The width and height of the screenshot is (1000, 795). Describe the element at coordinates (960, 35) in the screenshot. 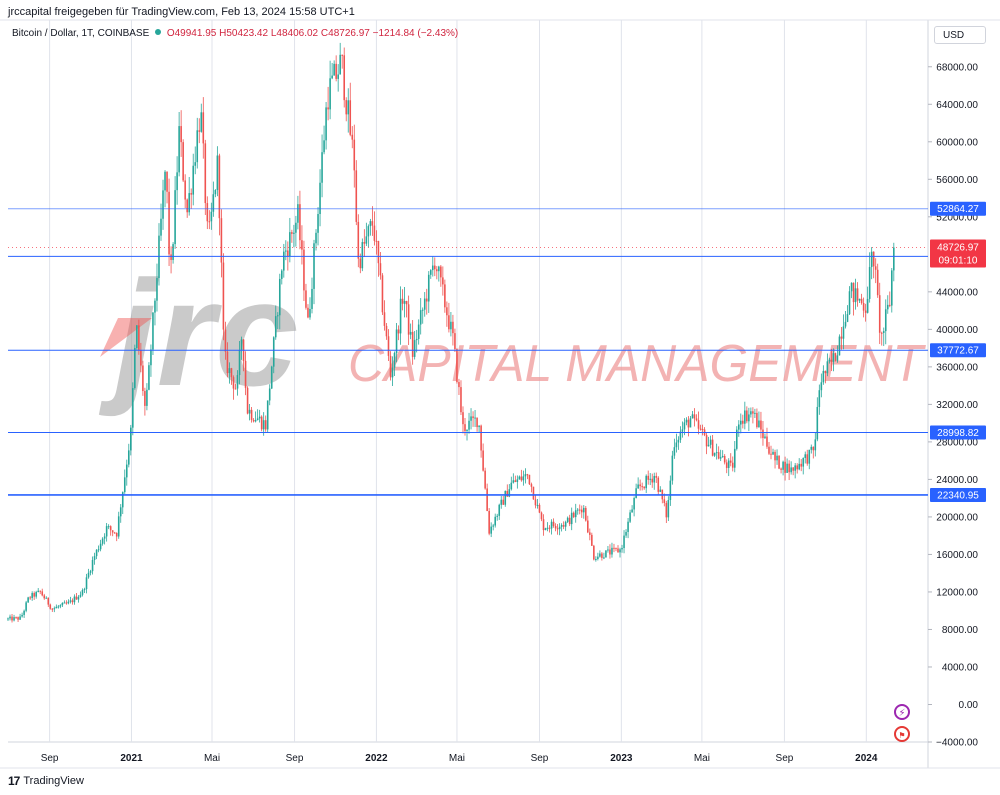

I see `currency-button: USD` at that location.